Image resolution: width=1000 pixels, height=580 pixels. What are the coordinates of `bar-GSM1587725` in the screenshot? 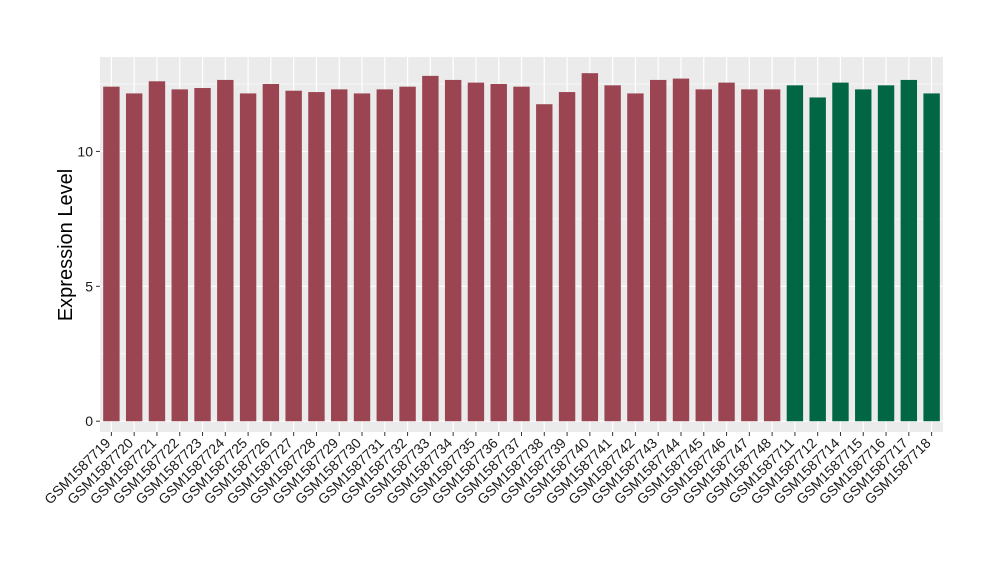 It's located at (248, 257).